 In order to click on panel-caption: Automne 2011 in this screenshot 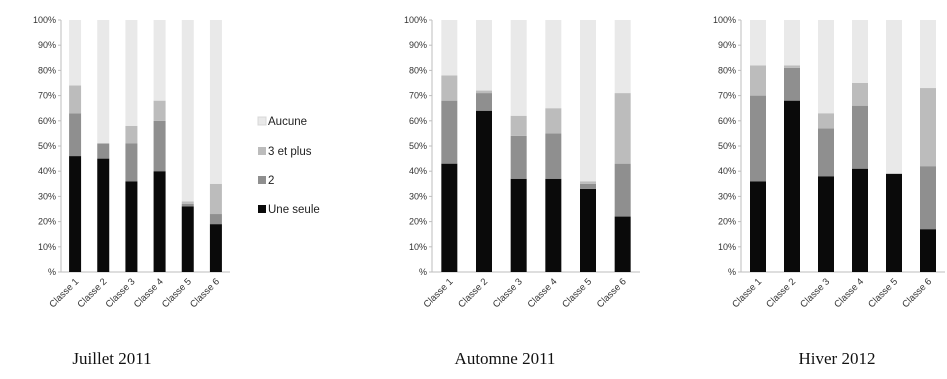, I will do `click(505, 358)`.